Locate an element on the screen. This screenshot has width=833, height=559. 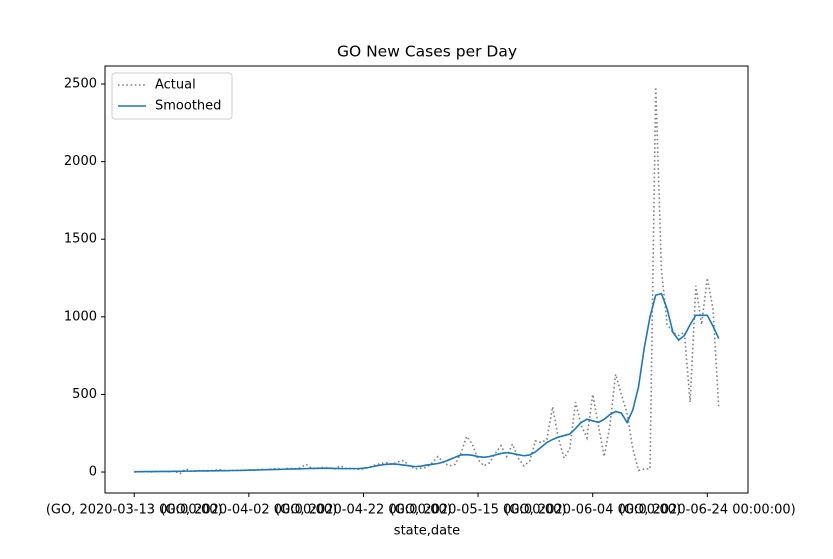
x-tick-label: (GO, 2020-06-04 00:00:00) is located at coordinates (592, 510).